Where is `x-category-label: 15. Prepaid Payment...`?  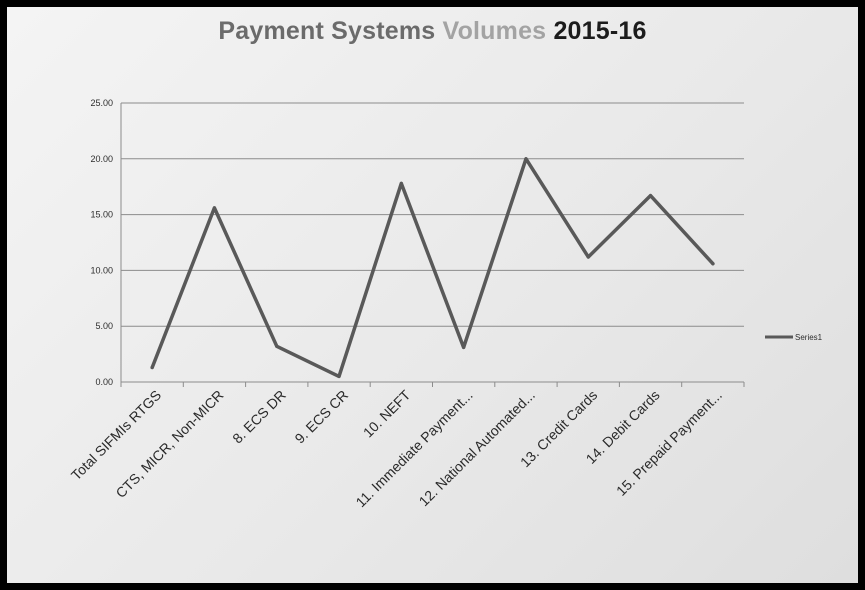 x-category-label: 15. Prepaid Payment... is located at coordinates (669, 443).